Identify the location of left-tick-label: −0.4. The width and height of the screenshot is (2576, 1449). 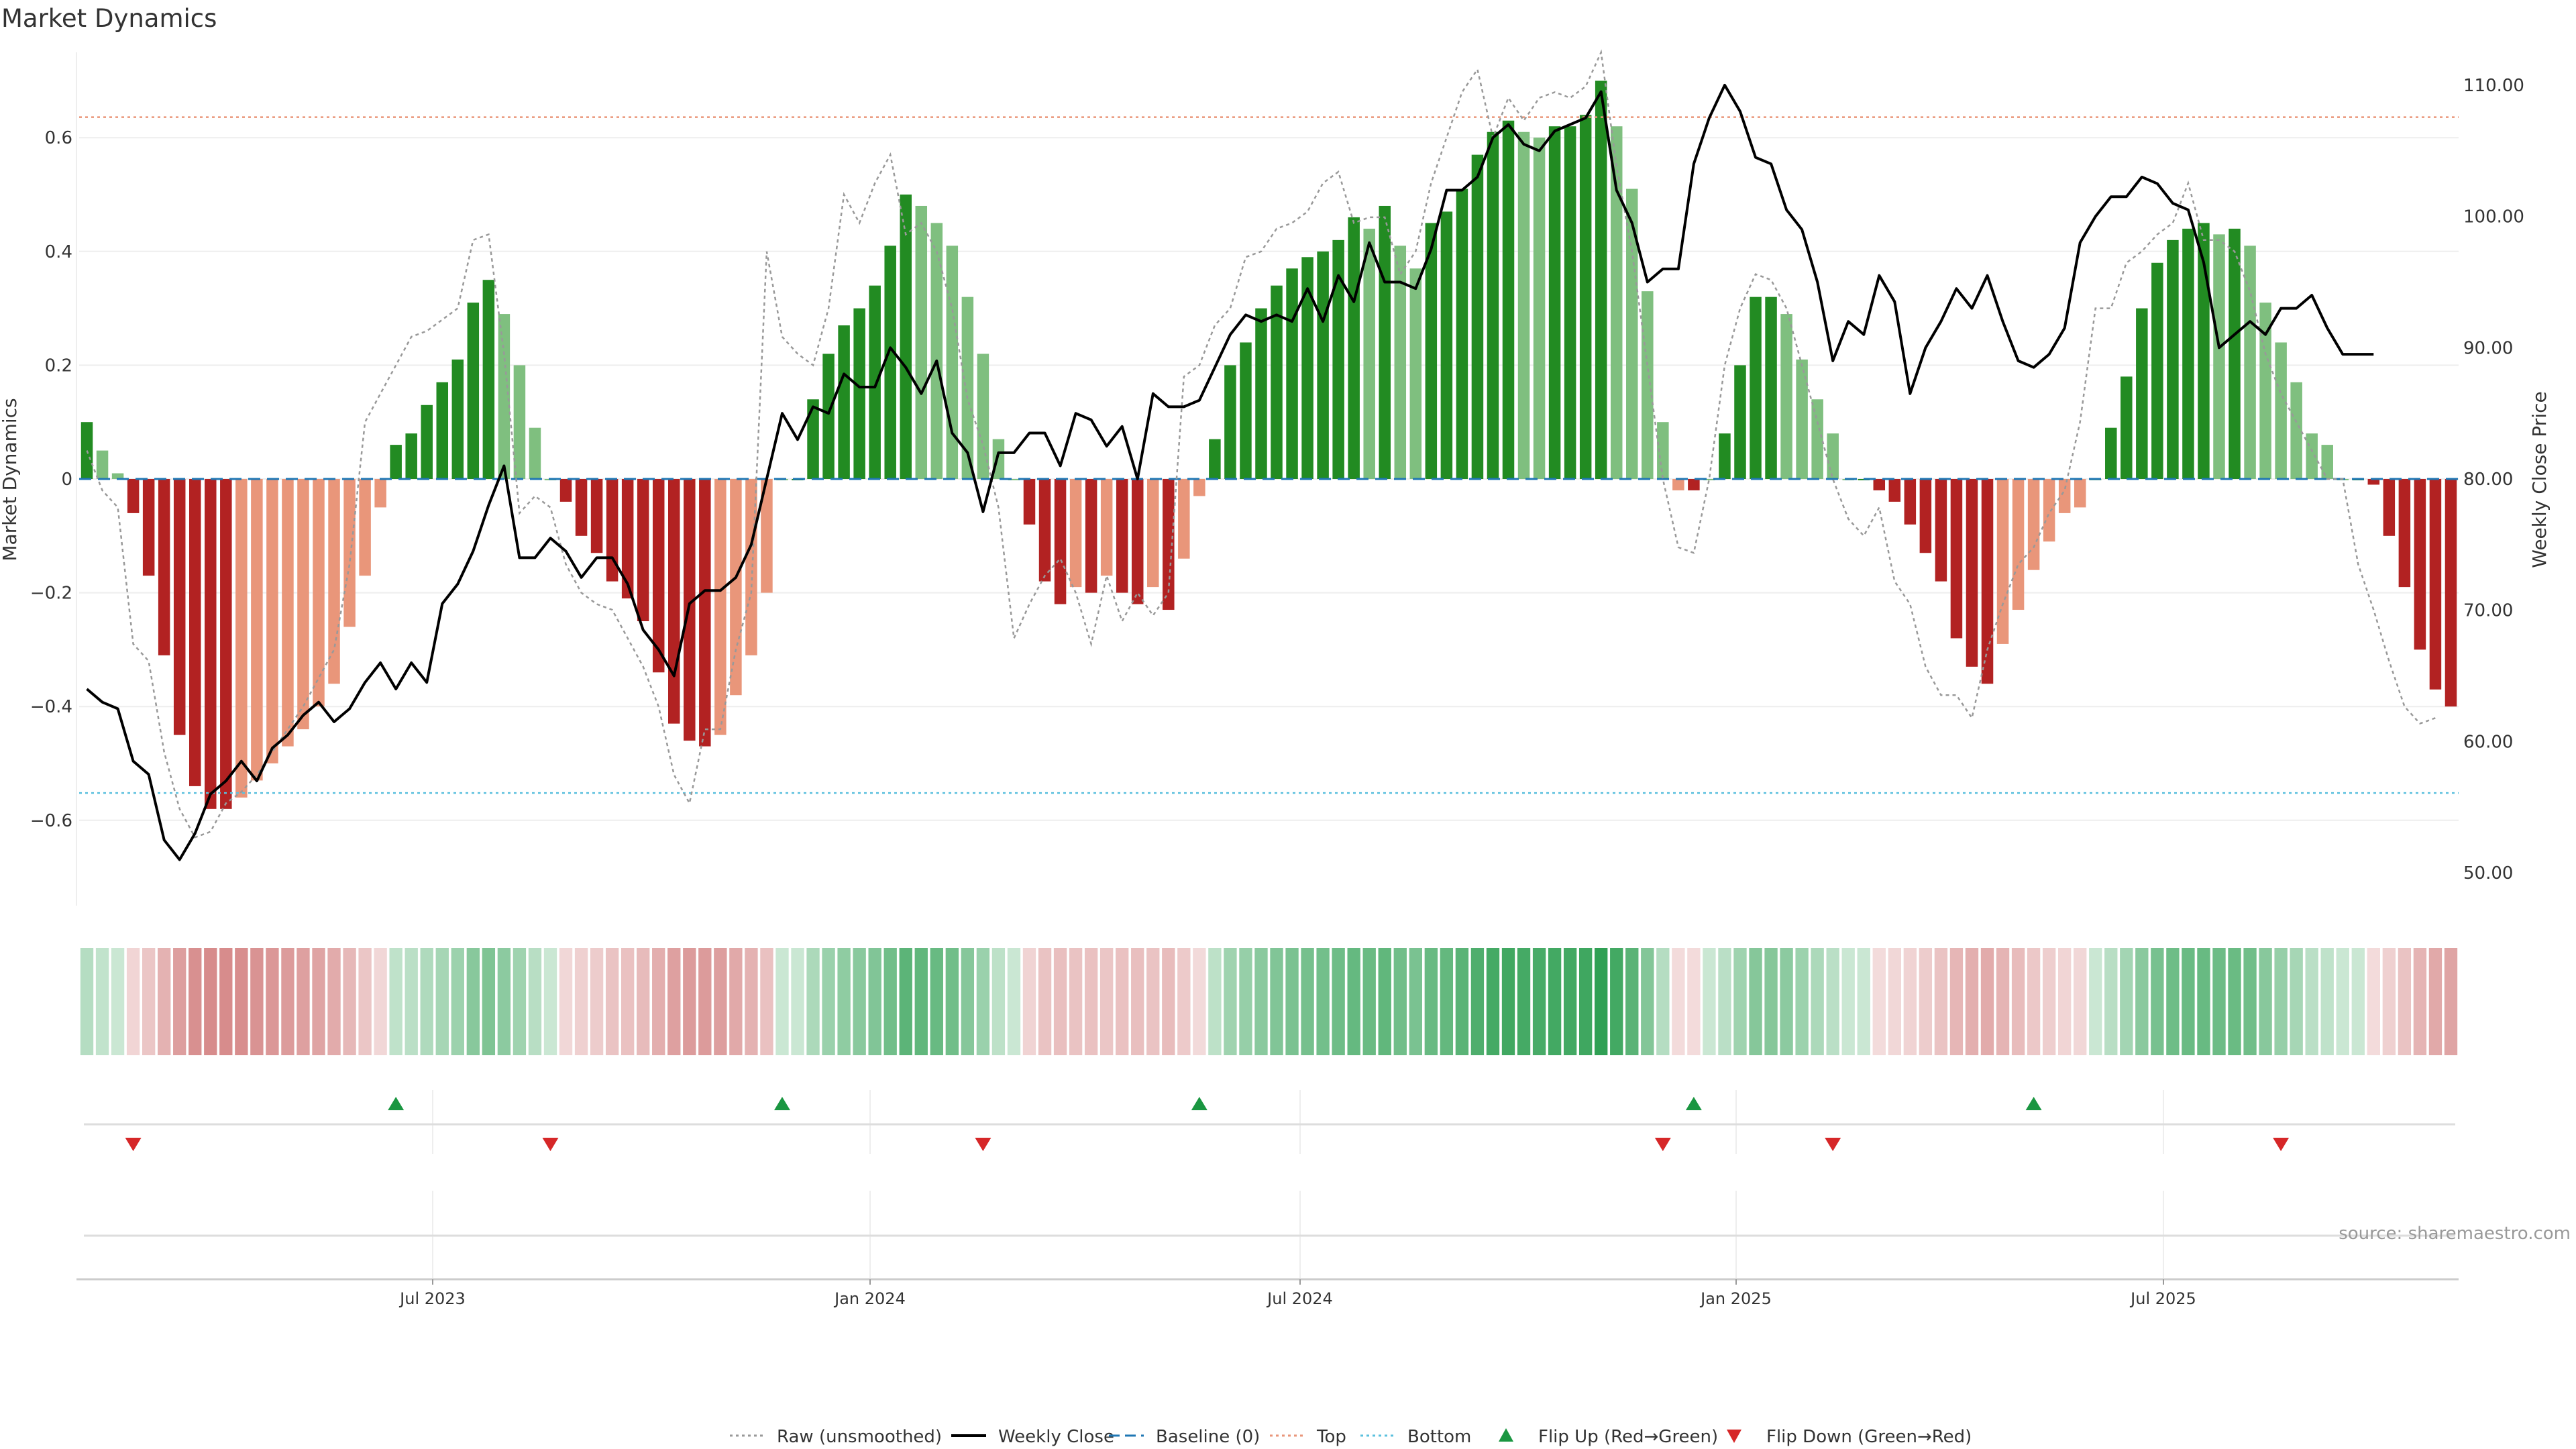
(51, 707).